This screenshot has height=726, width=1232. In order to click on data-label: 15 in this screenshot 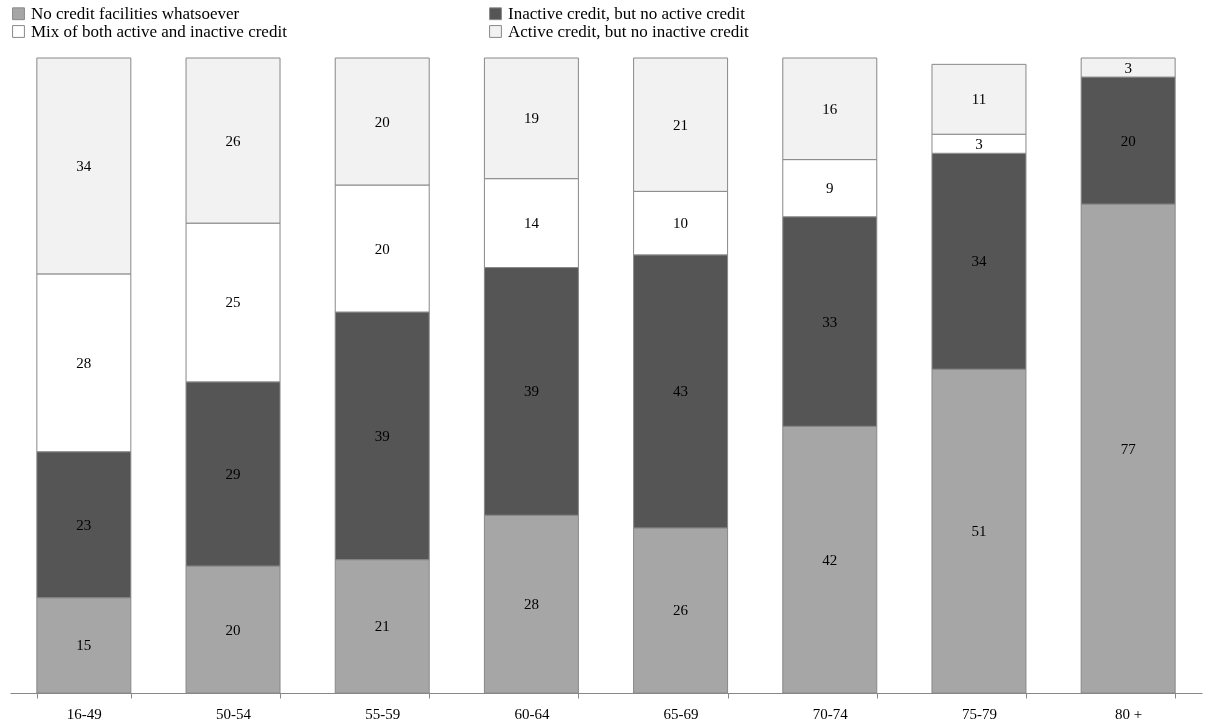, I will do `click(84, 645)`.